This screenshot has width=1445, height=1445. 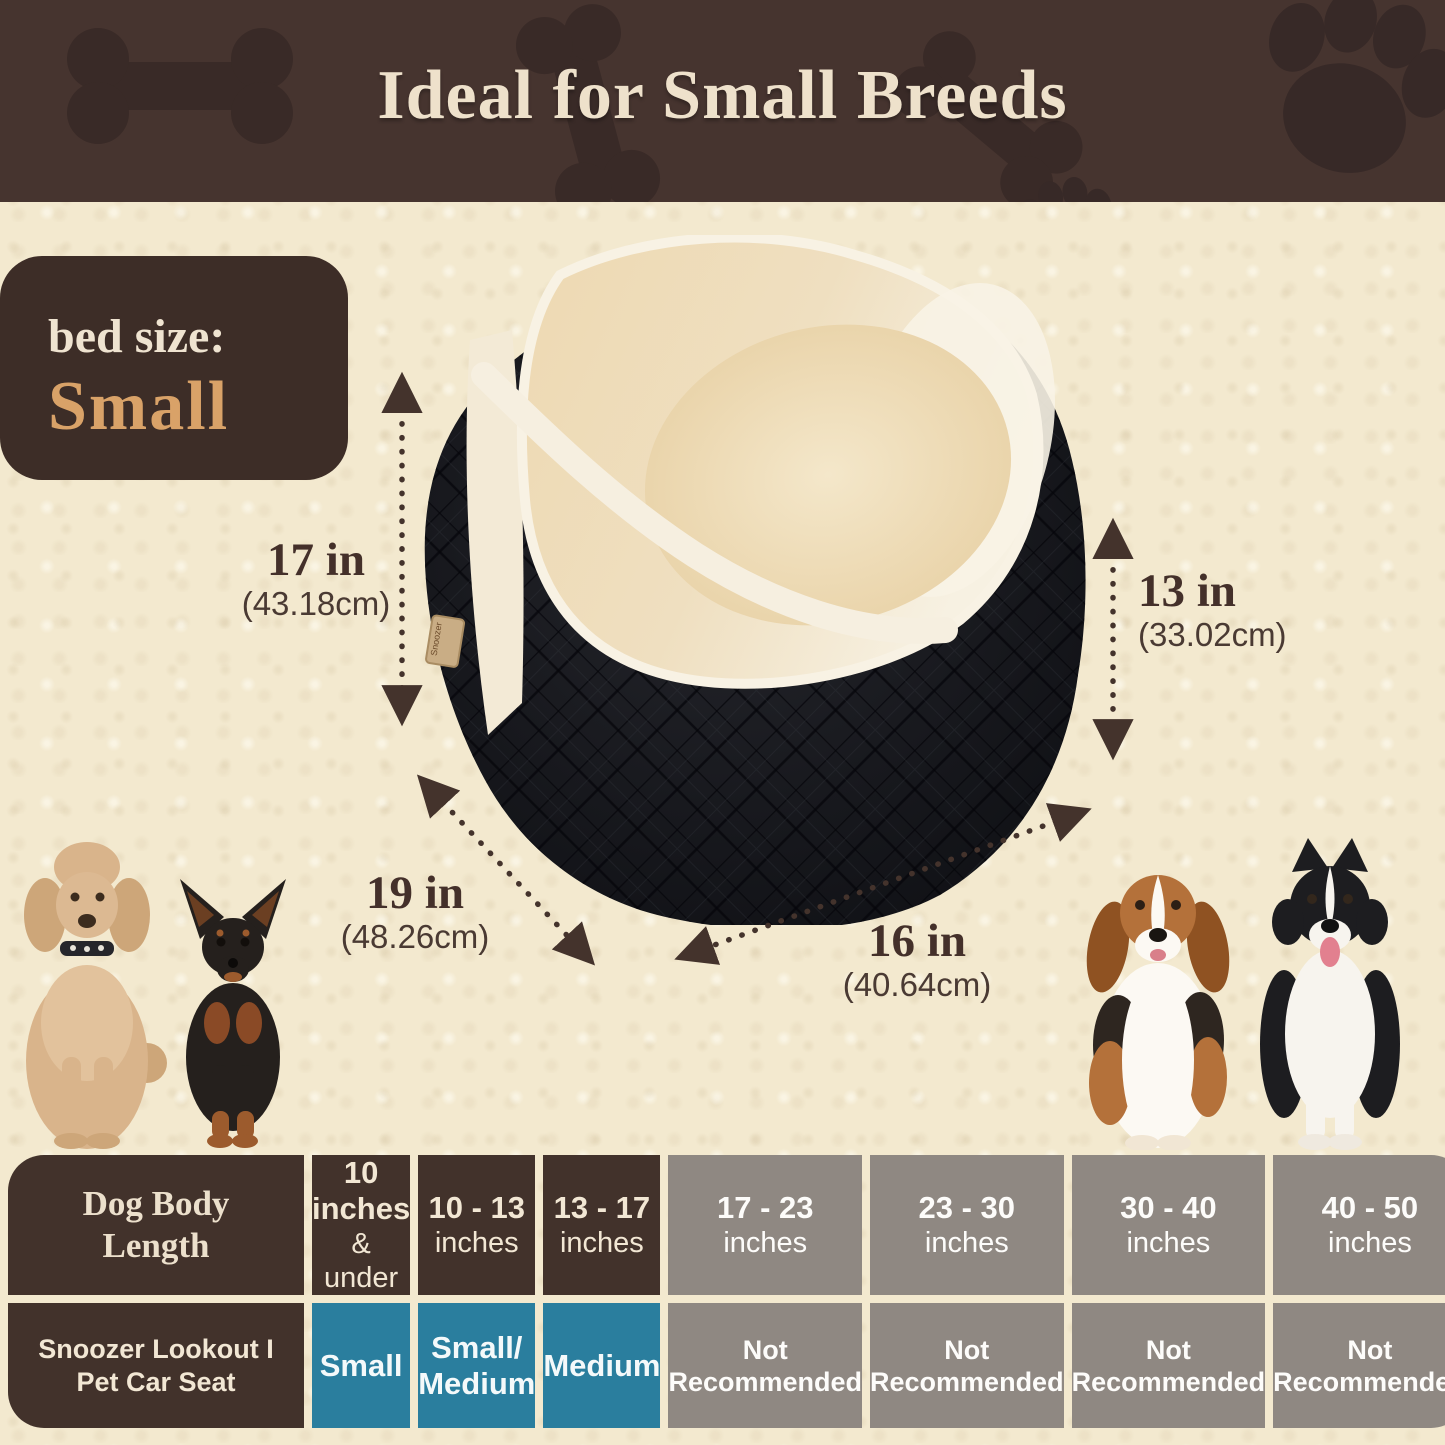 What do you see at coordinates (156, 1365) in the screenshot?
I see `table-row-product-label: Snoozer Lookout I Pet Car Seat` at bounding box center [156, 1365].